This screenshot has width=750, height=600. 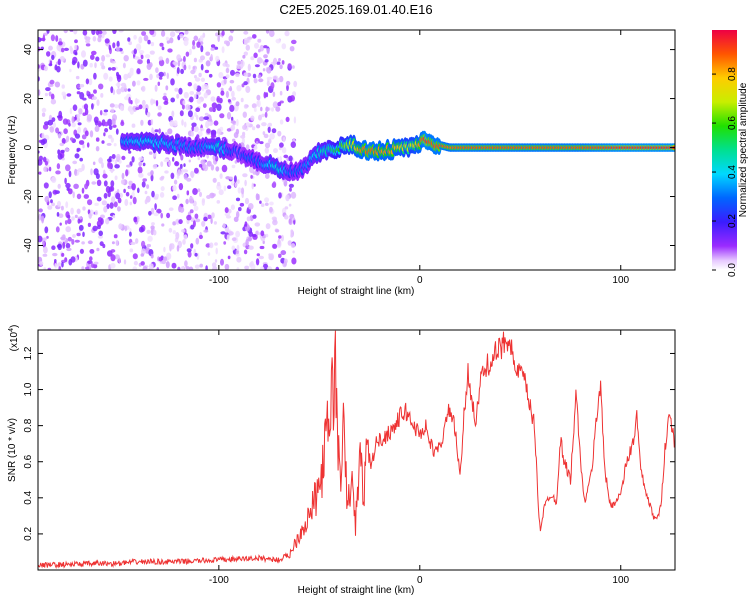 What do you see at coordinates (620, 280) in the screenshot?
I see `x-tick-label: 100` at bounding box center [620, 280].